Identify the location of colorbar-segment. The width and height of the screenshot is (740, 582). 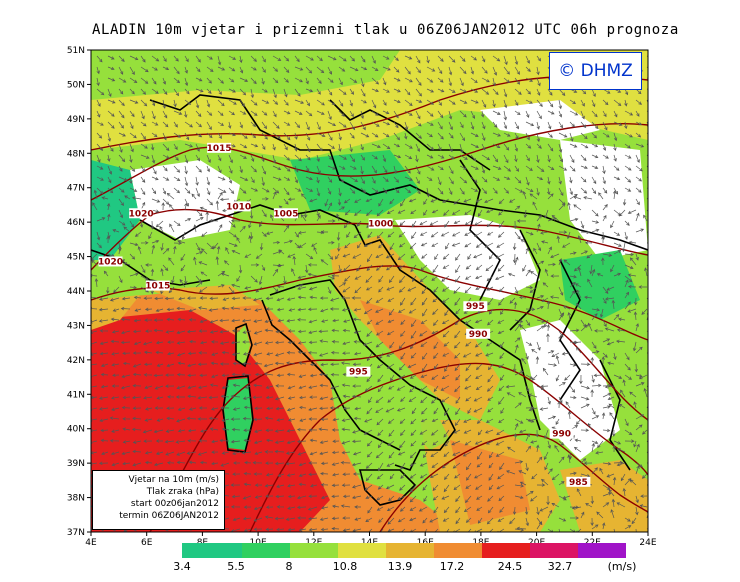
(506, 550).